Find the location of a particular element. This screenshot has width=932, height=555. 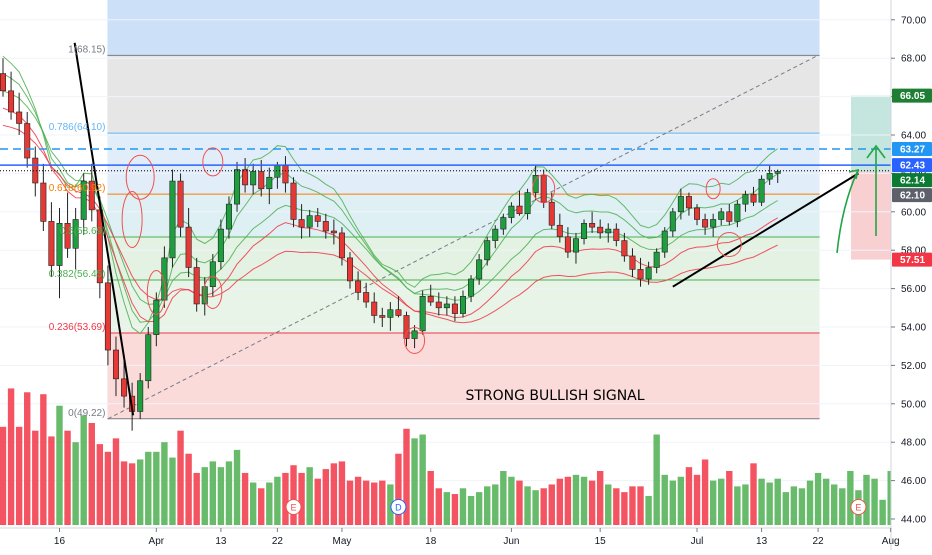

y-tick-label: 64.00 is located at coordinates (913, 136).